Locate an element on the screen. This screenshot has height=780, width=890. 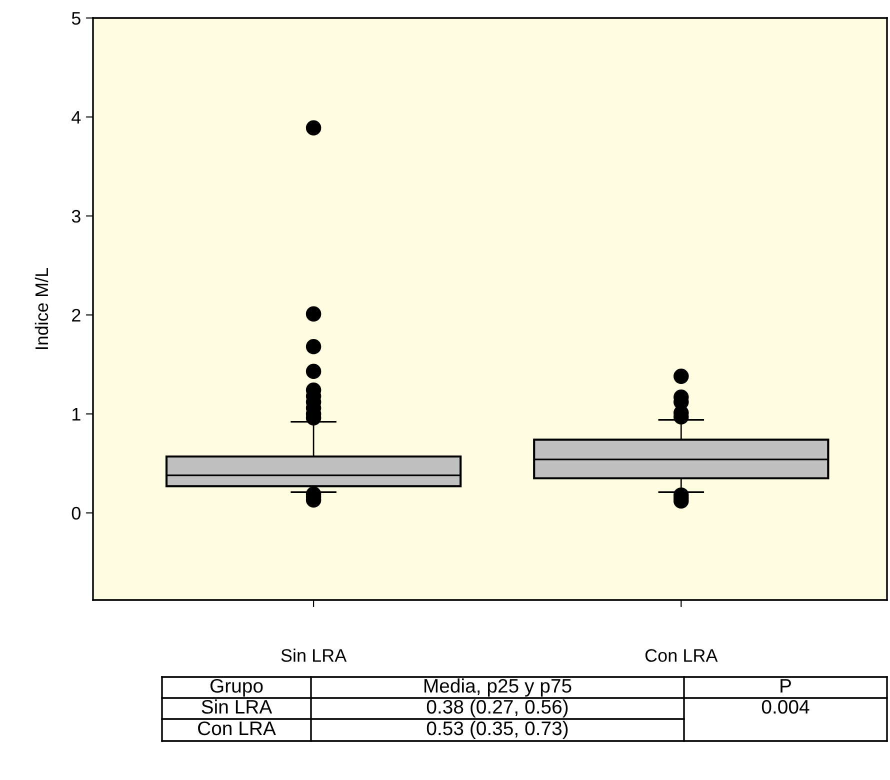
y-tick-label: 0 is located at coordinates (76, 513).